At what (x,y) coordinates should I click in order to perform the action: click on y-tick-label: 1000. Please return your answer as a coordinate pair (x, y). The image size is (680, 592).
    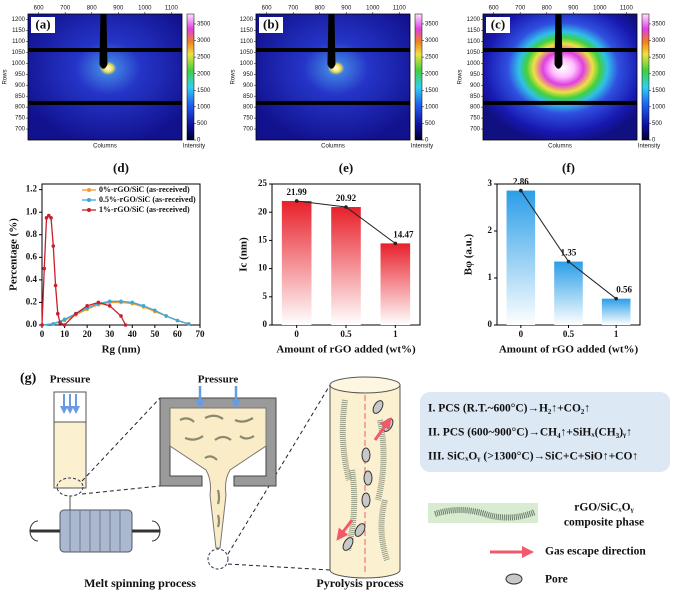
    Looking at the image, I should click on (474, 64).